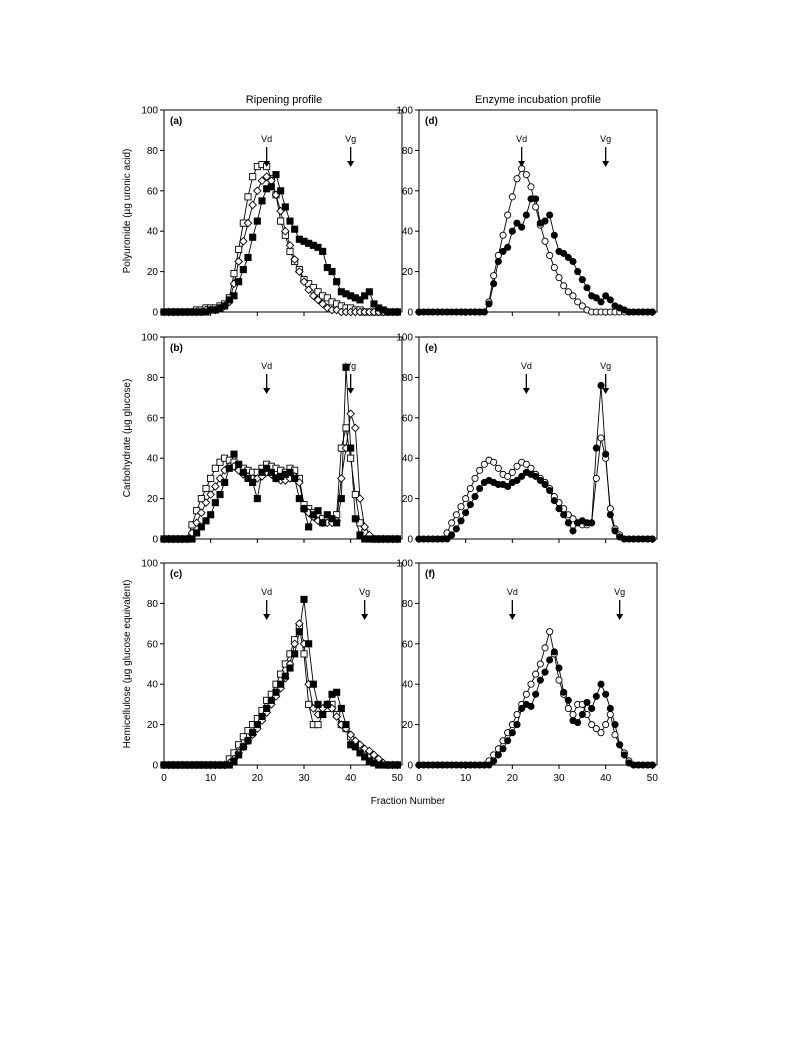  I want to click on series-1-diamond-open, so click(281, 244).